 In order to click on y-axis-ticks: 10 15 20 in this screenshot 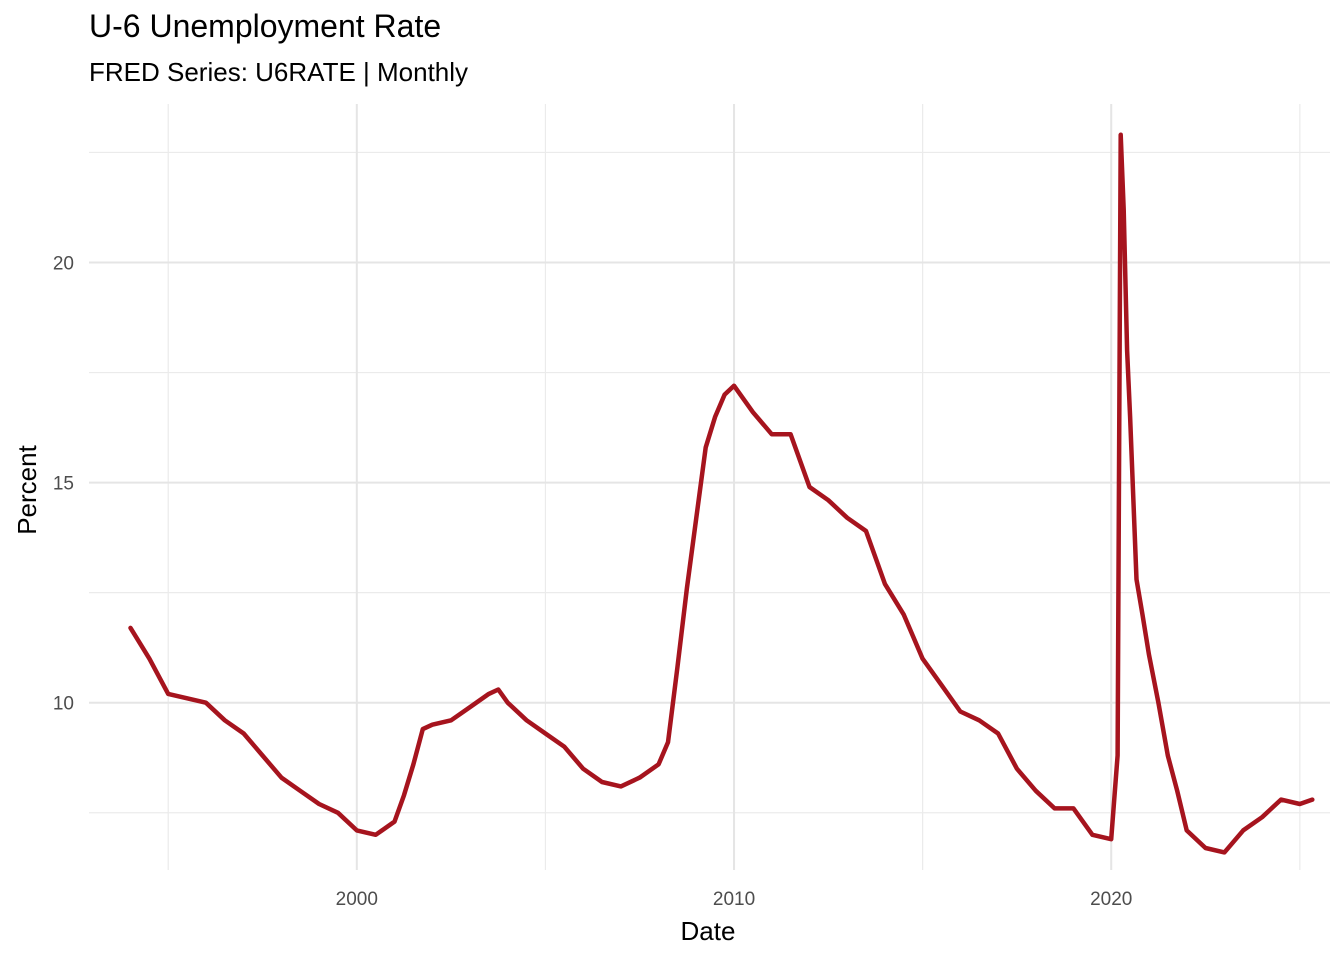, I will do `click(63, 483)`.